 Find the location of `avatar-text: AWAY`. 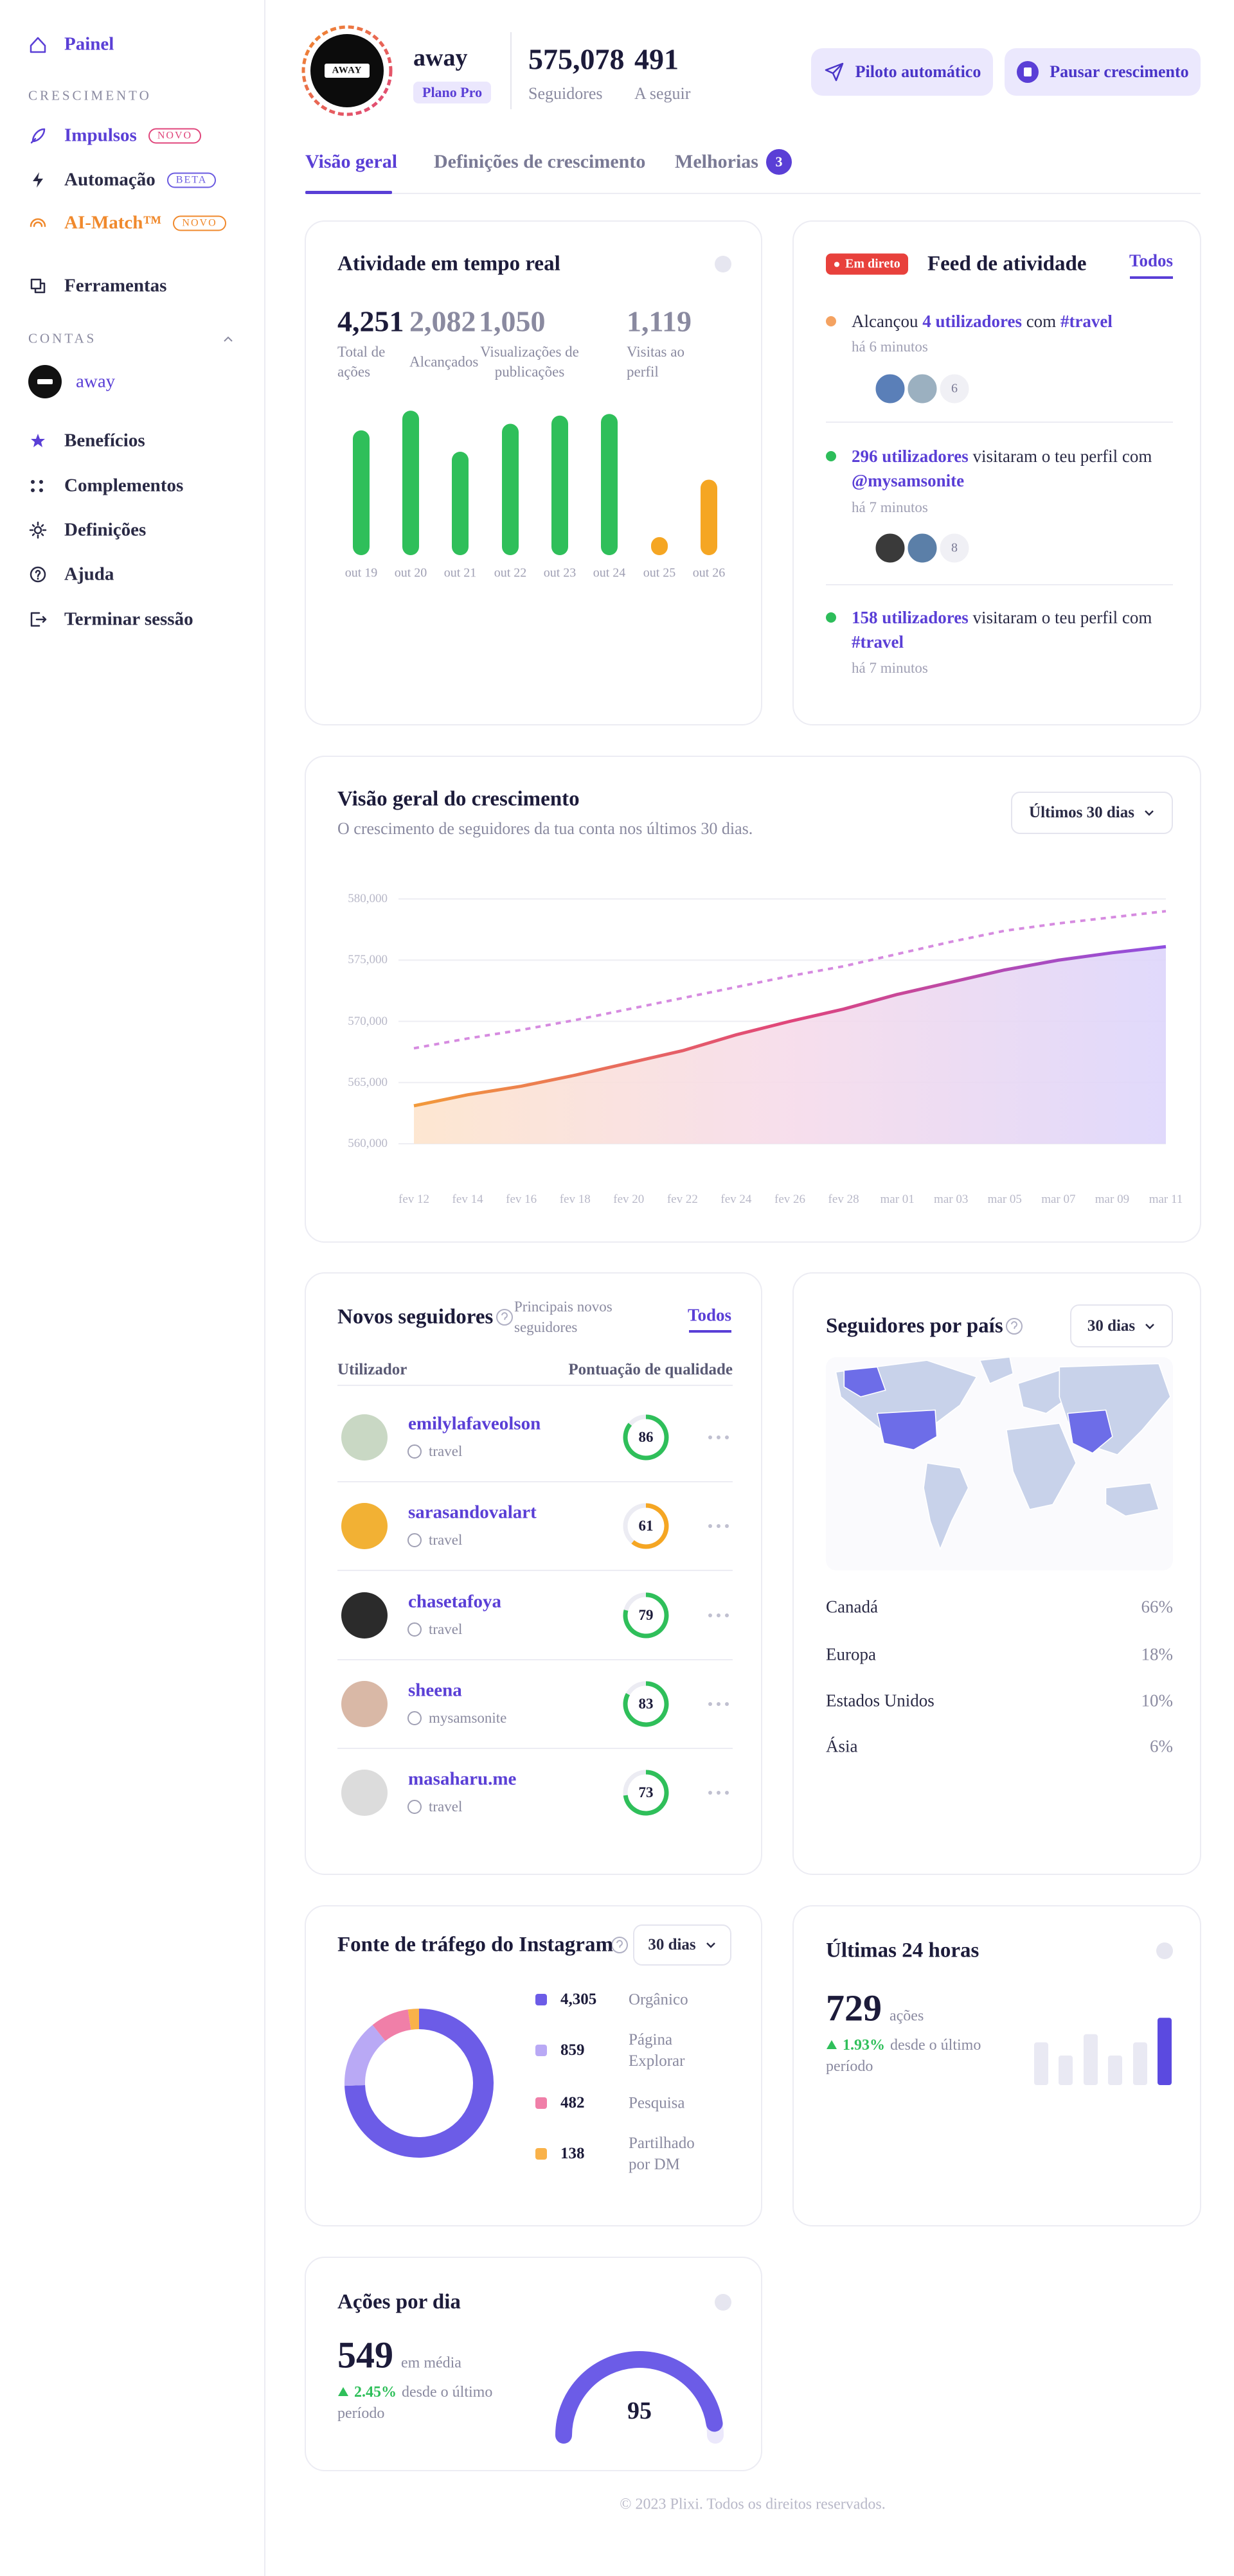

avatar-text: AWAY is located at coordinates (347, 70).